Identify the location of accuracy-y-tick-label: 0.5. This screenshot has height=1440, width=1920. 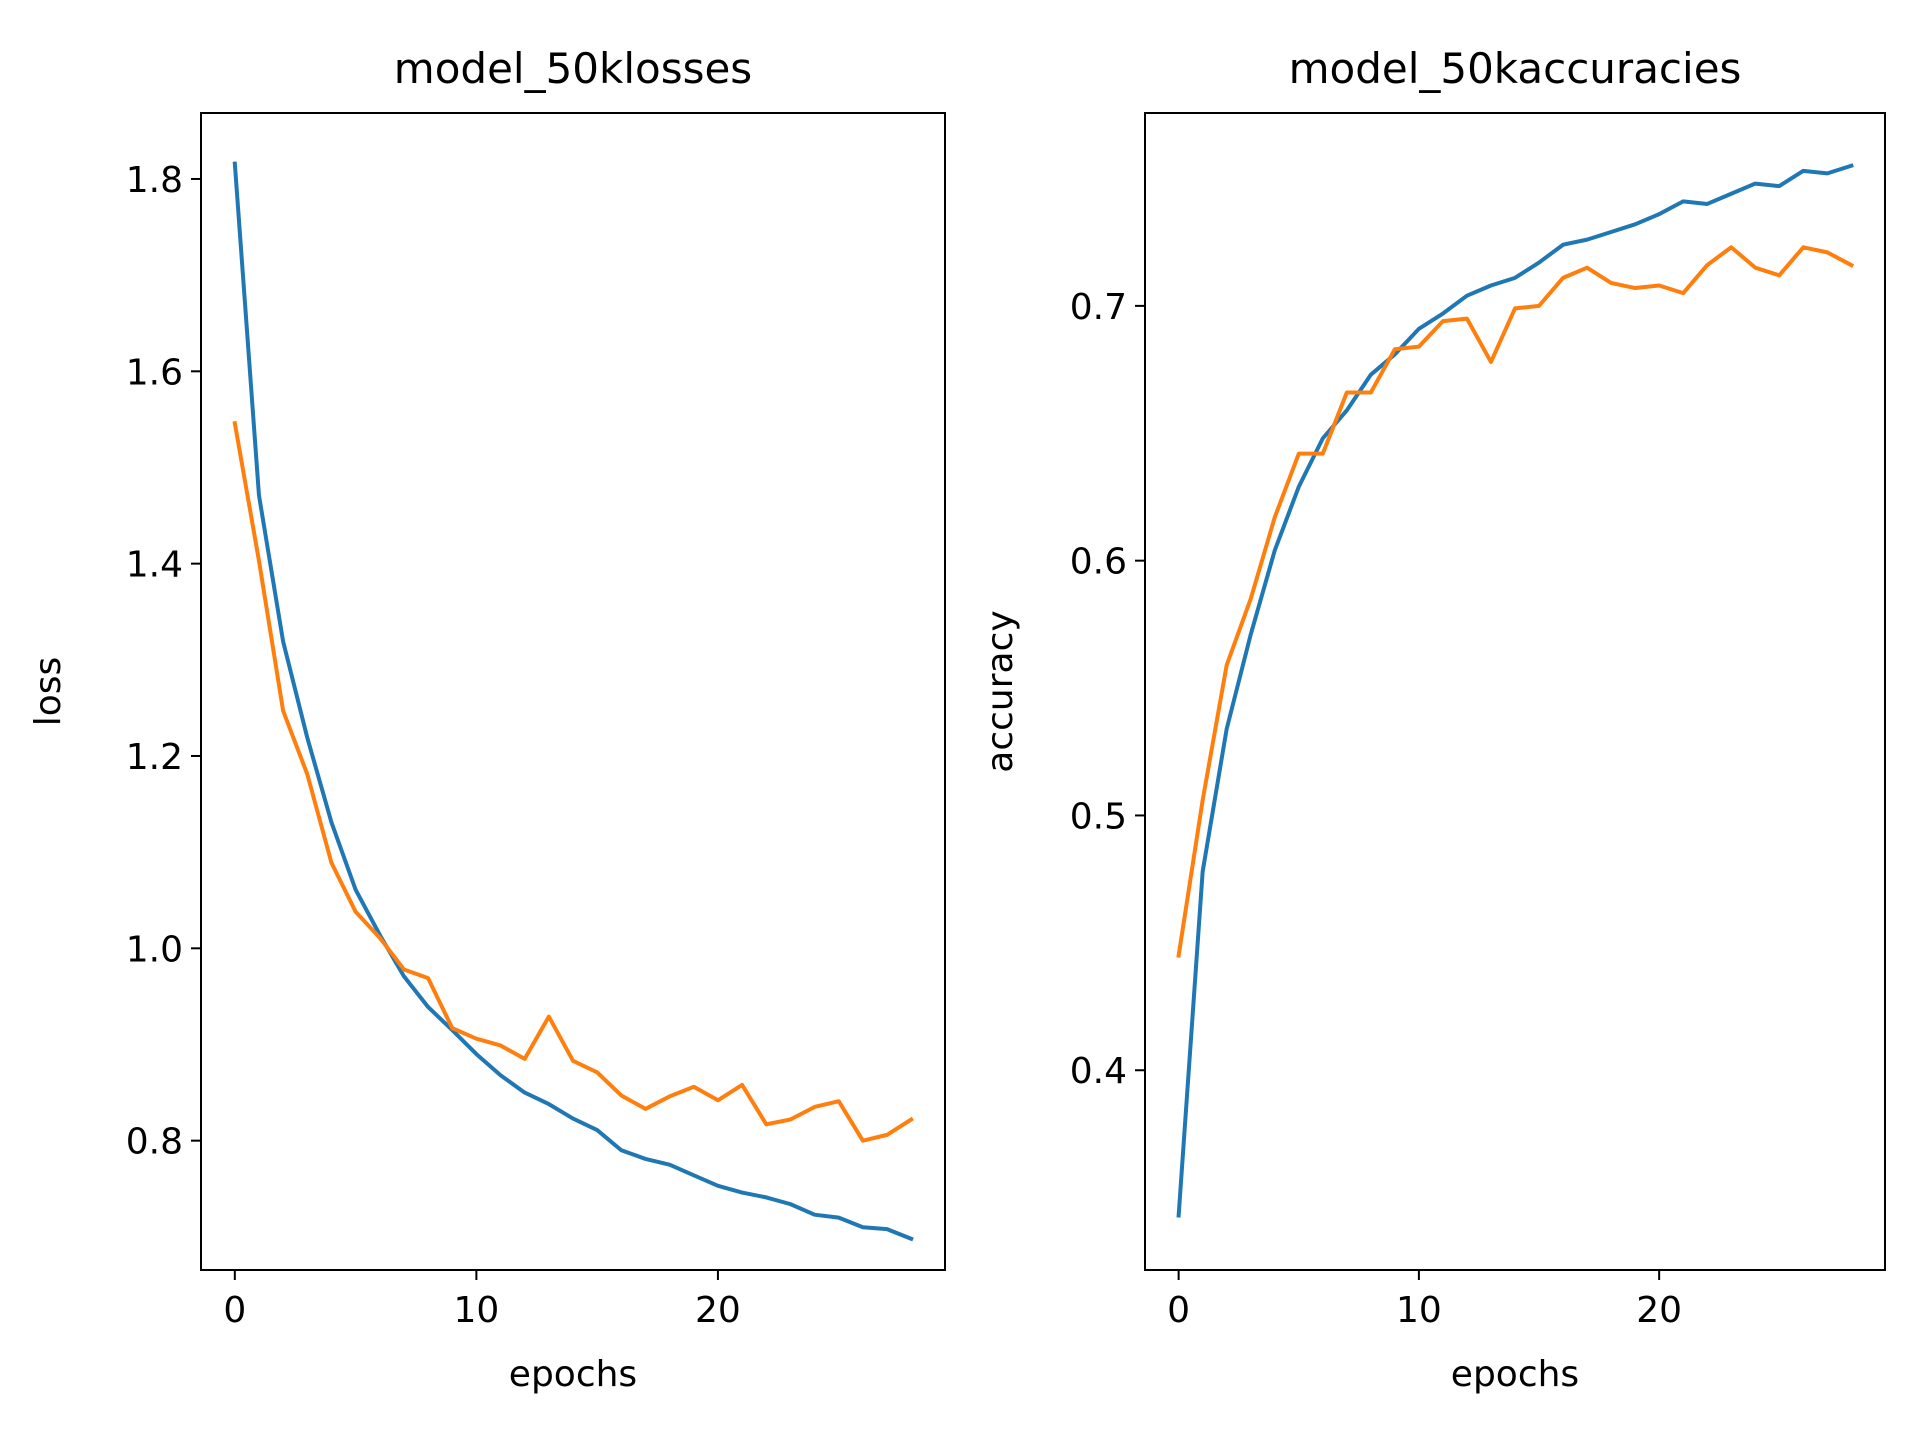
(1098, 816).